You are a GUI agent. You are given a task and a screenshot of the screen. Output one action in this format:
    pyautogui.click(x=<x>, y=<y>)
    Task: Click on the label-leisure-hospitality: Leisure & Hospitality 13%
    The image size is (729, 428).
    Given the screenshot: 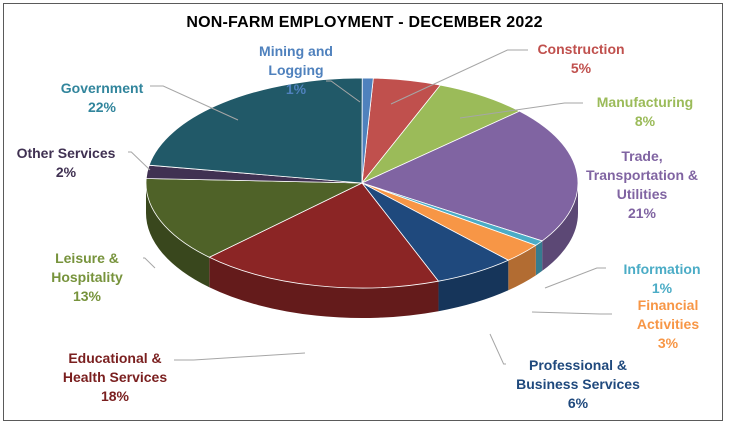 What is the action you would take?
    pyautogui.click(x=87, y=277)
    